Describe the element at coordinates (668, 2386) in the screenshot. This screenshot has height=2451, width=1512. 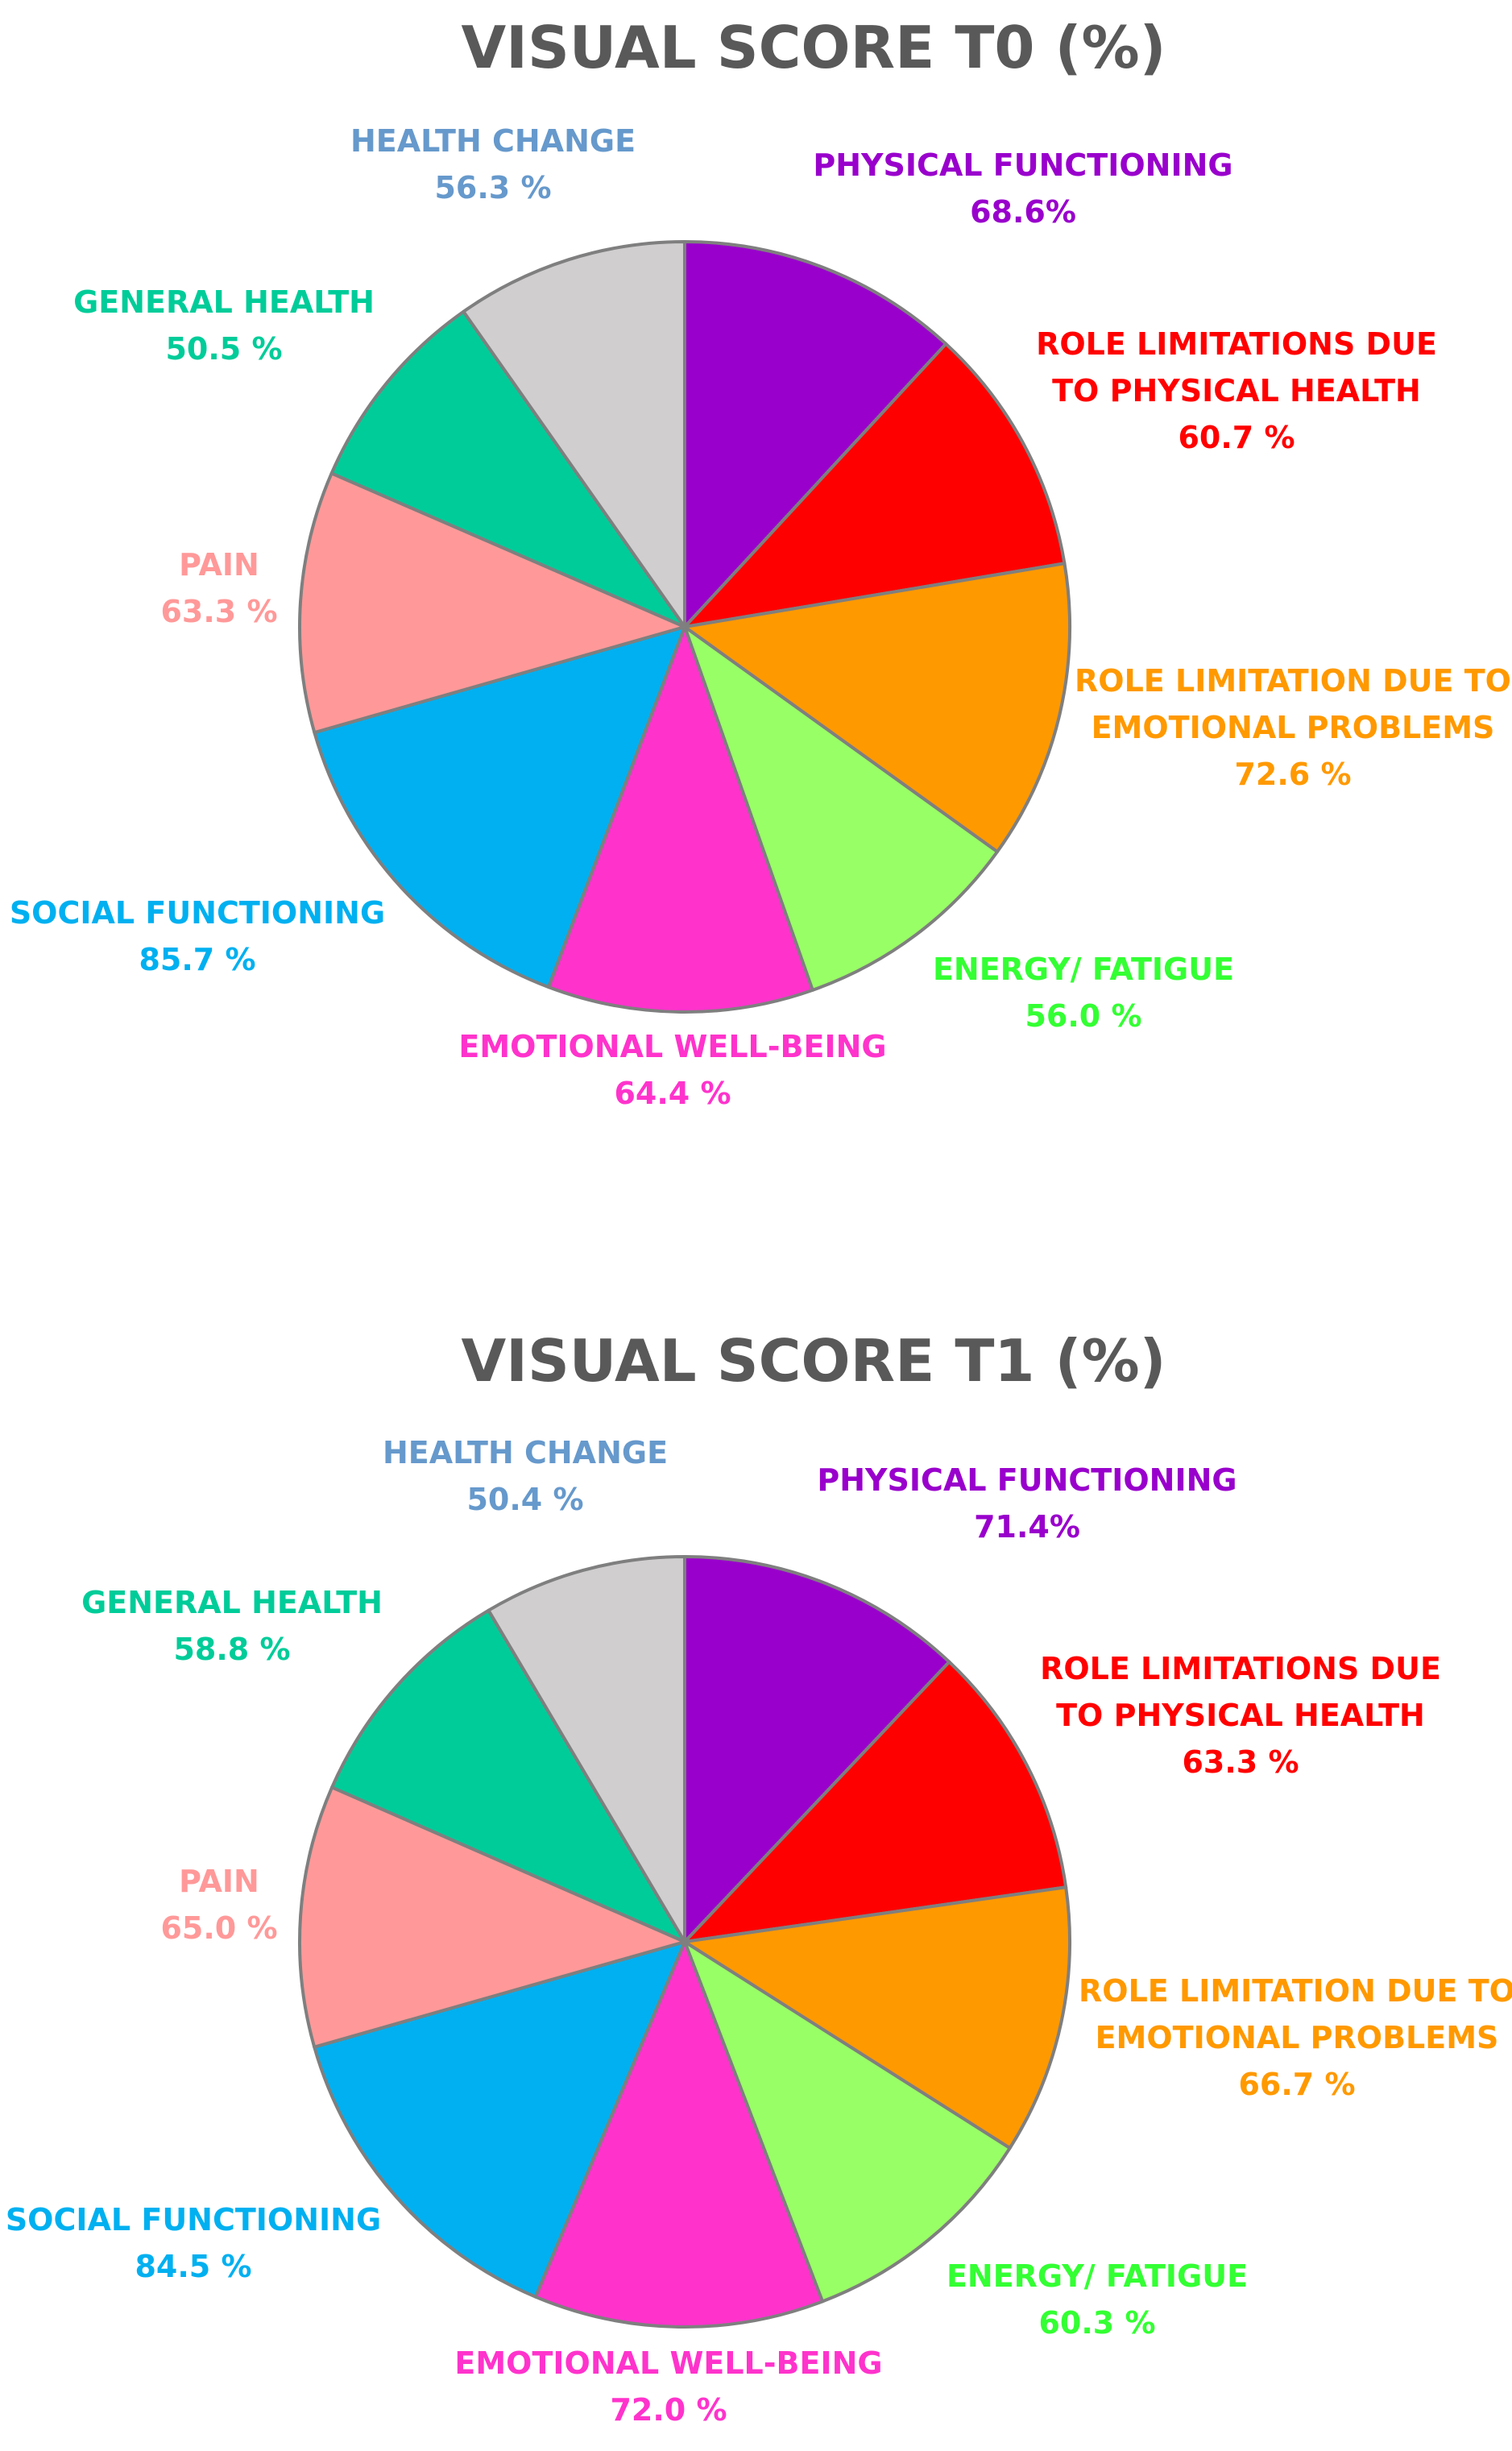
I see `slice-label-emotional-well-being: EMOTIONAL WELL-BEING 72.0 %` at that location.